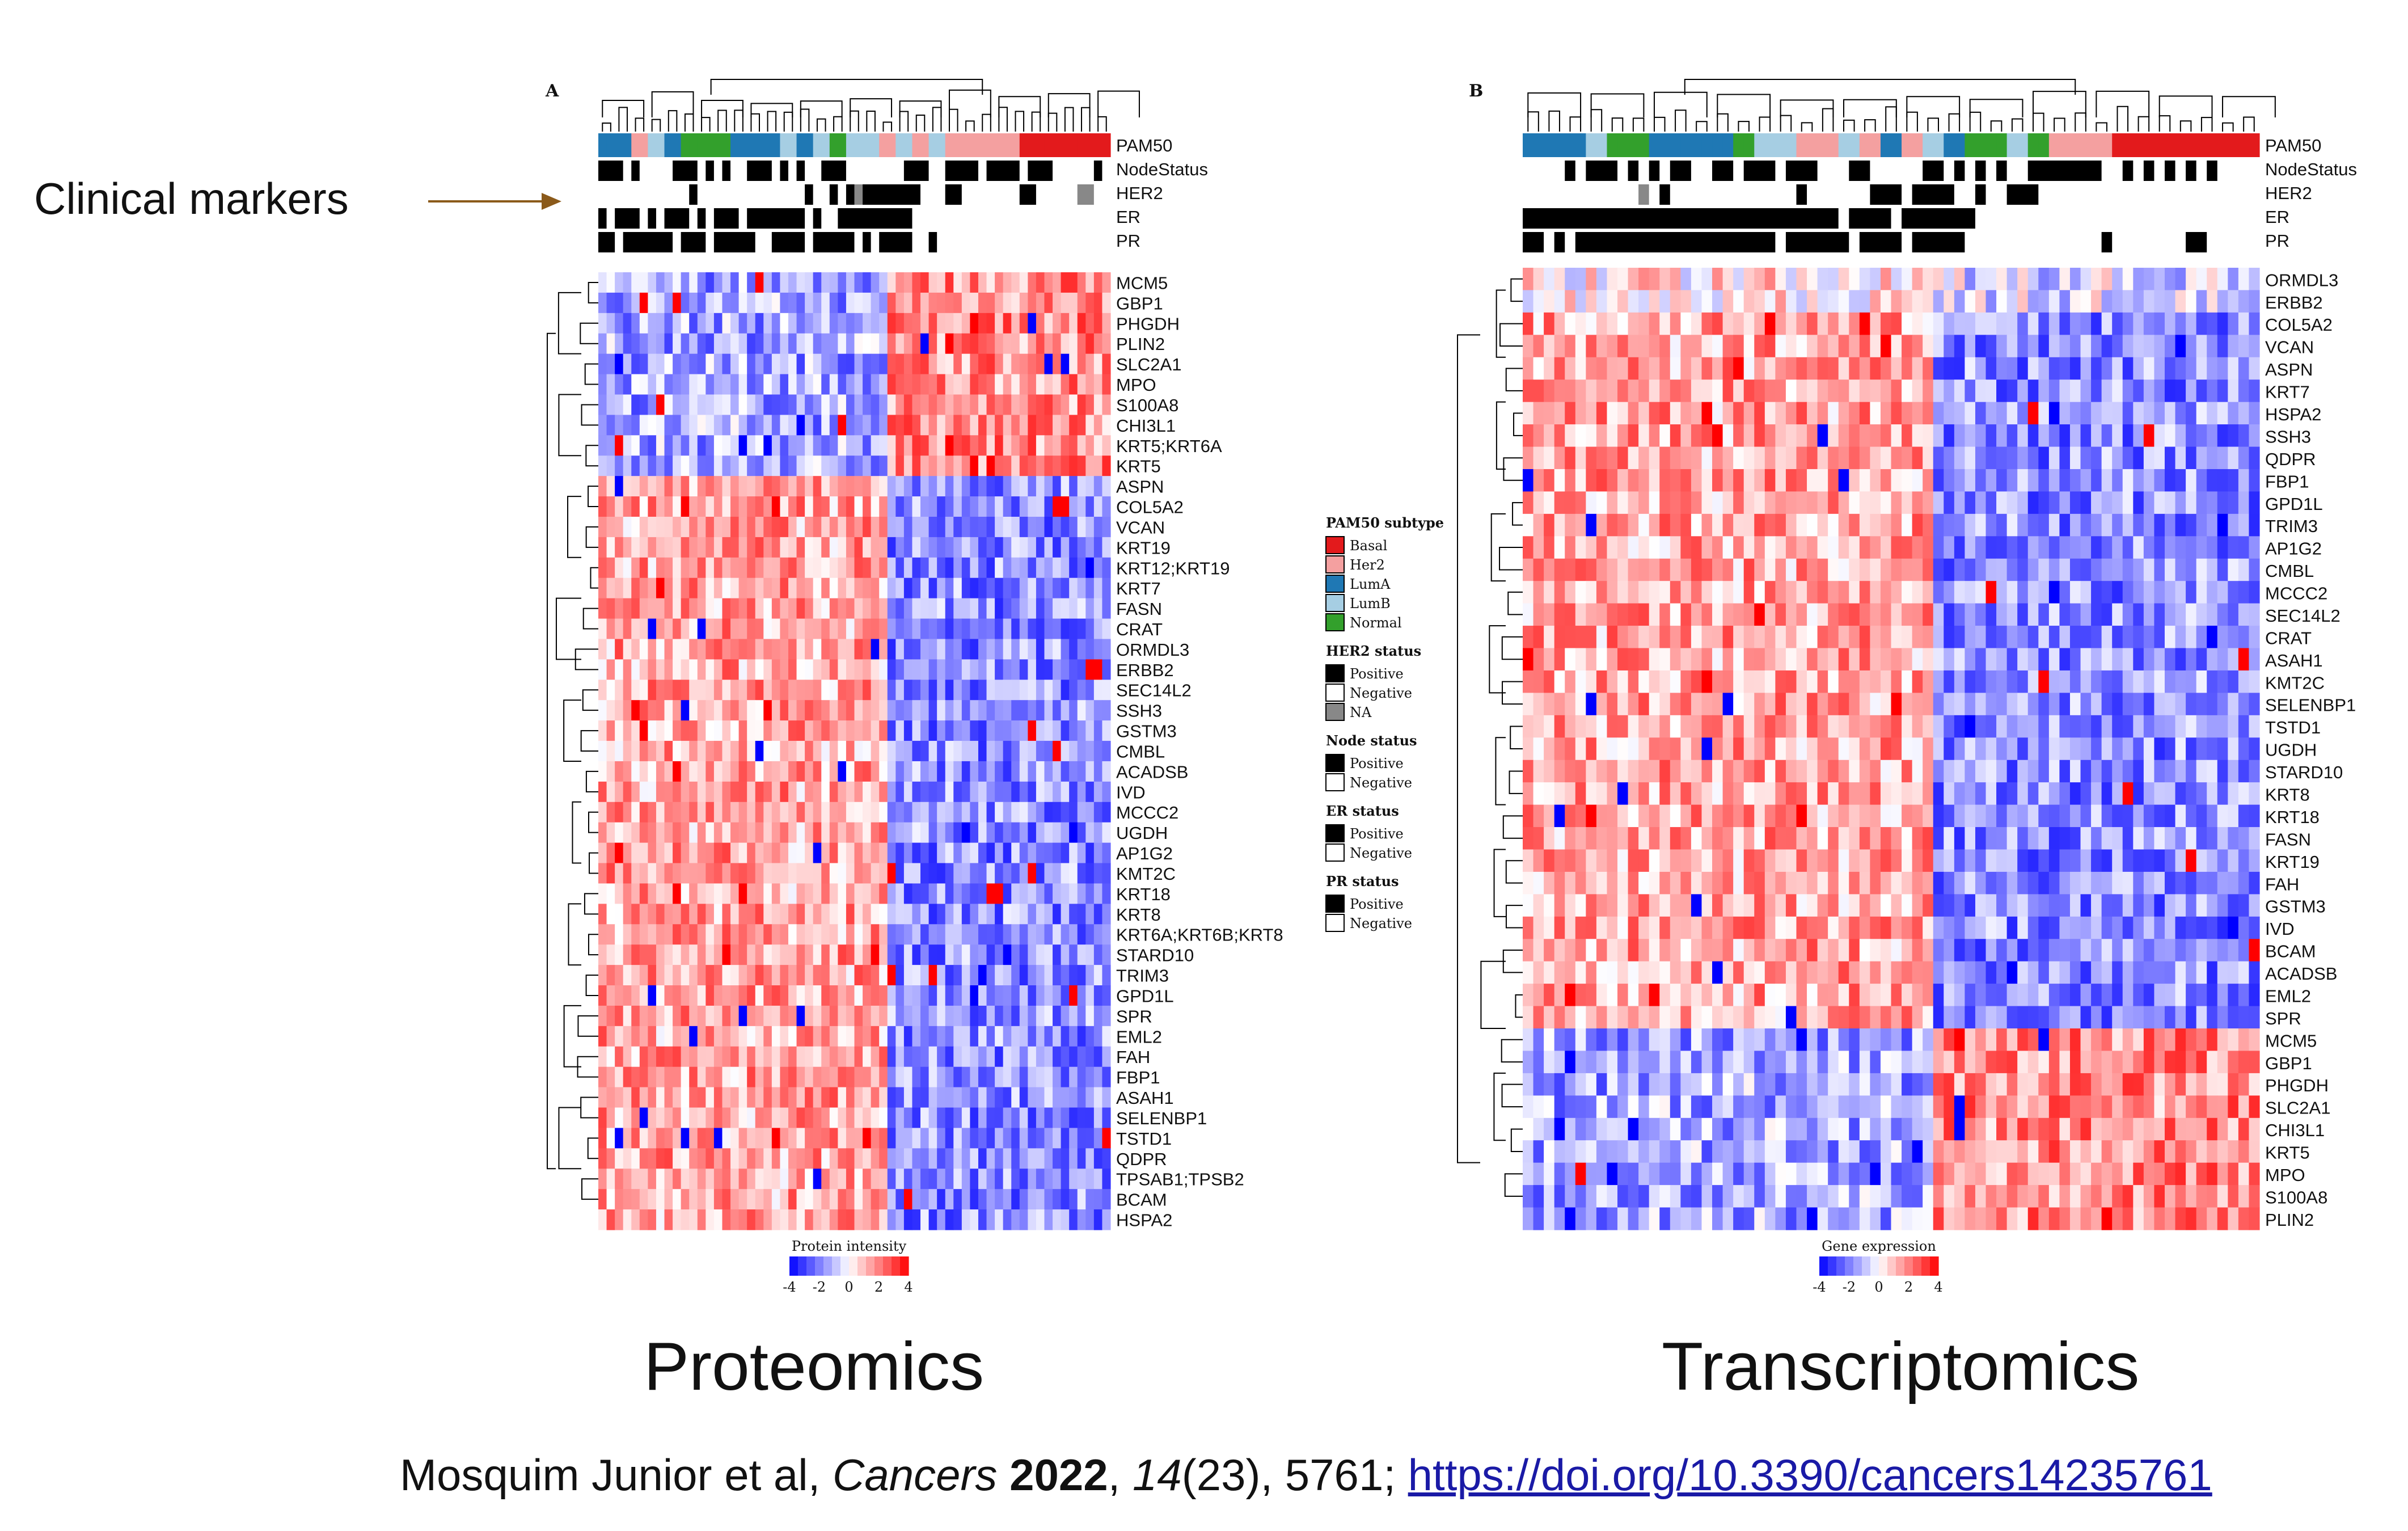 This screenshot has width=2408, height=1531. What do you see at coordinates (879, 1266) in the screenshot?
I see `colorbar-swatch` at bounding box center [879, 1266].